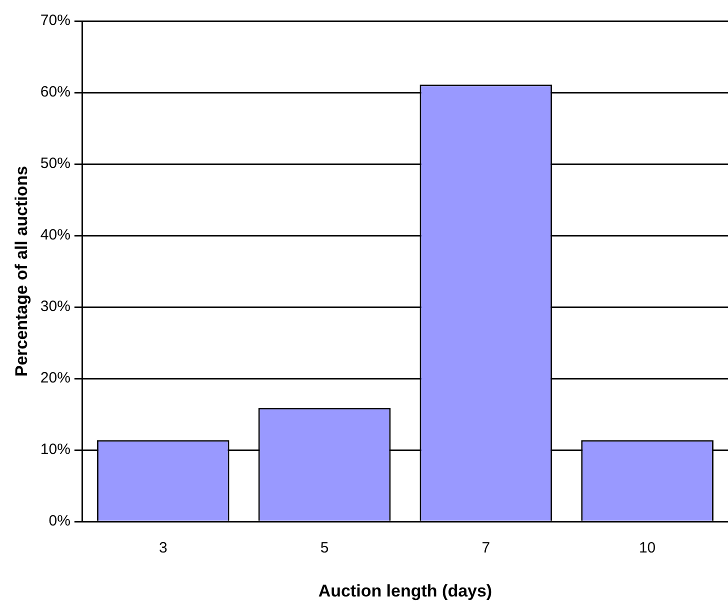 This screenshot has width=728, height=614. I want to click on y-tick-label: 20%, so click(55, 378).